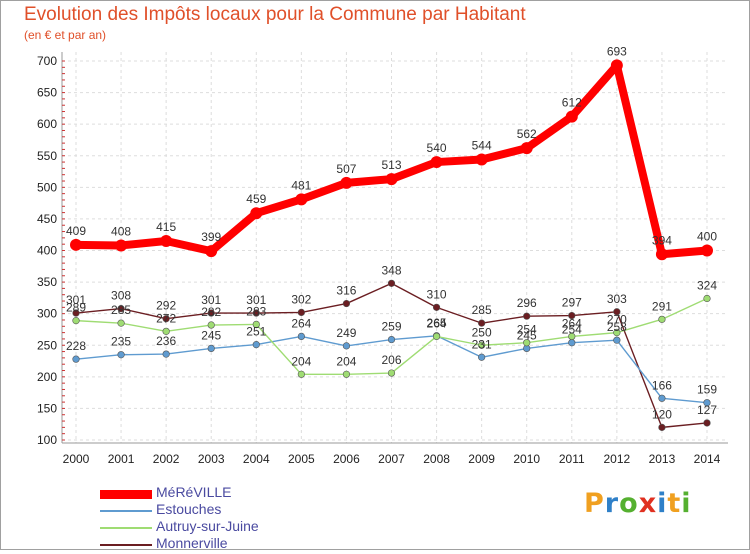 This screenshot has width=750, height=554. Describe the element at coordinates (194, 492) in the screenshot. I see `legend-label-mereville: MéRéVILLE` at that location.